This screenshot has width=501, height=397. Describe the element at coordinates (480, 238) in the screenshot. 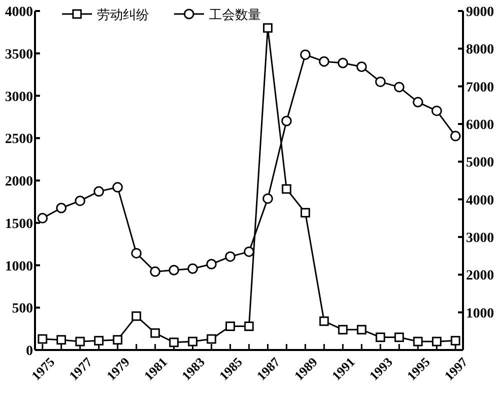

I see `y2-tick-label: 3000` at that location.